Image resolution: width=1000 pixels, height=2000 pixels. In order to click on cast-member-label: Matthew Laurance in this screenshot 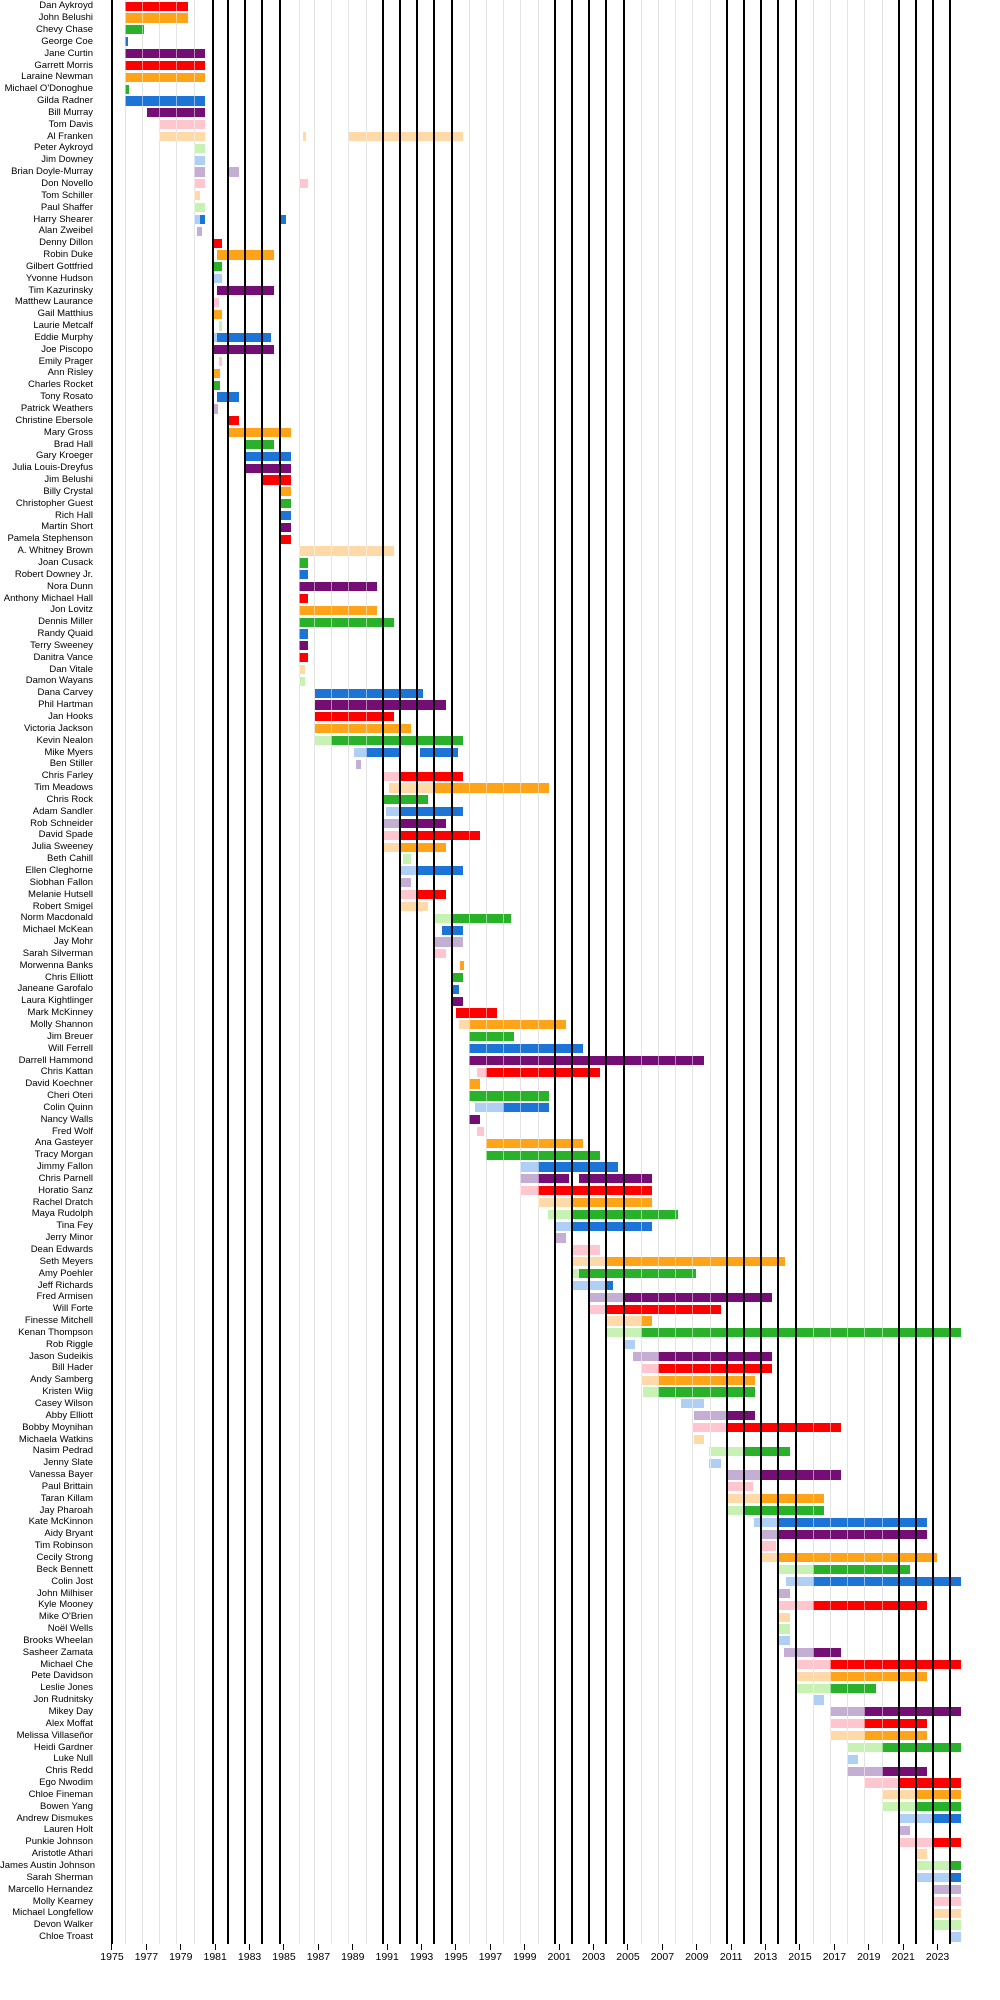, I will do `click(53, 302)`.